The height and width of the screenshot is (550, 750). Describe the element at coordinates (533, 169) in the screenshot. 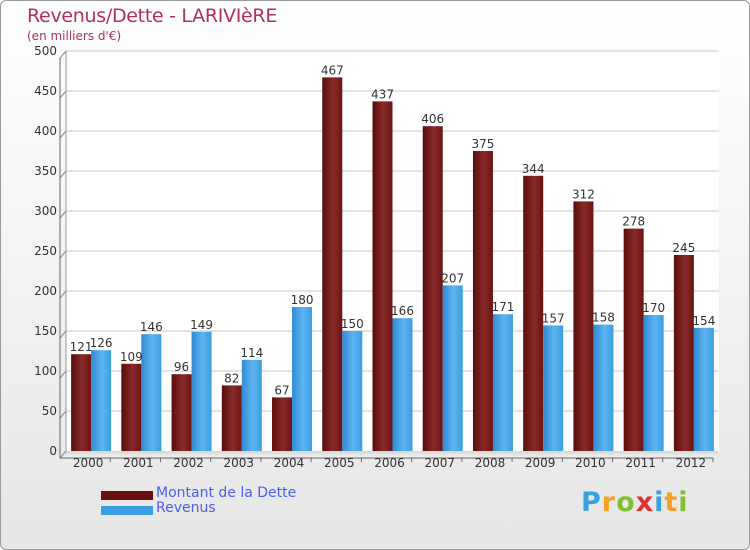

I see `data-label-dette: 344` at that location.